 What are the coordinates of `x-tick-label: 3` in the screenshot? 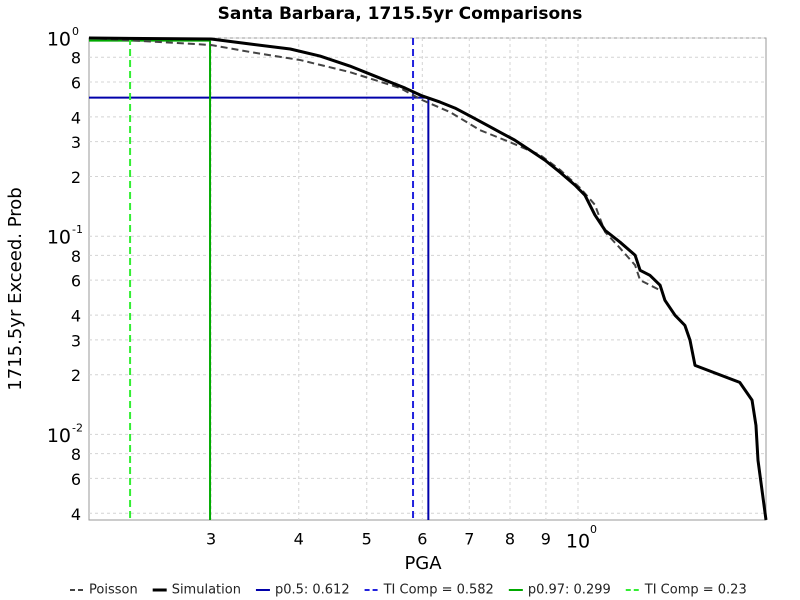 It's located at (211, 539).